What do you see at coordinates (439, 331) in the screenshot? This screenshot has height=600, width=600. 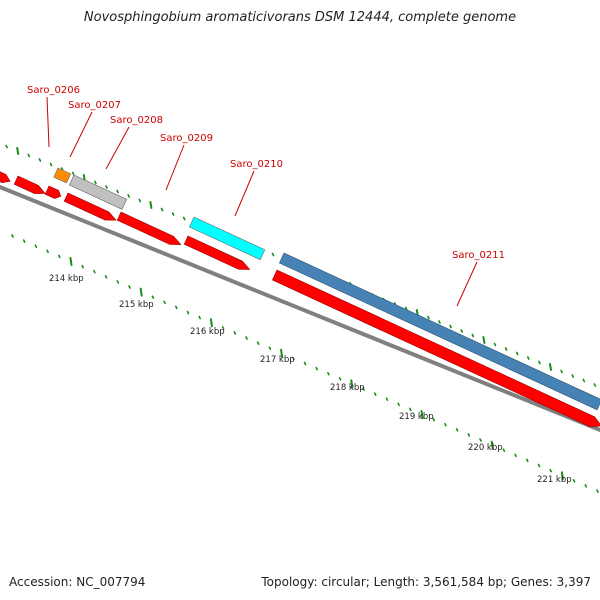 I see `gene-box-steelblue` at bounding box center [439, 331].